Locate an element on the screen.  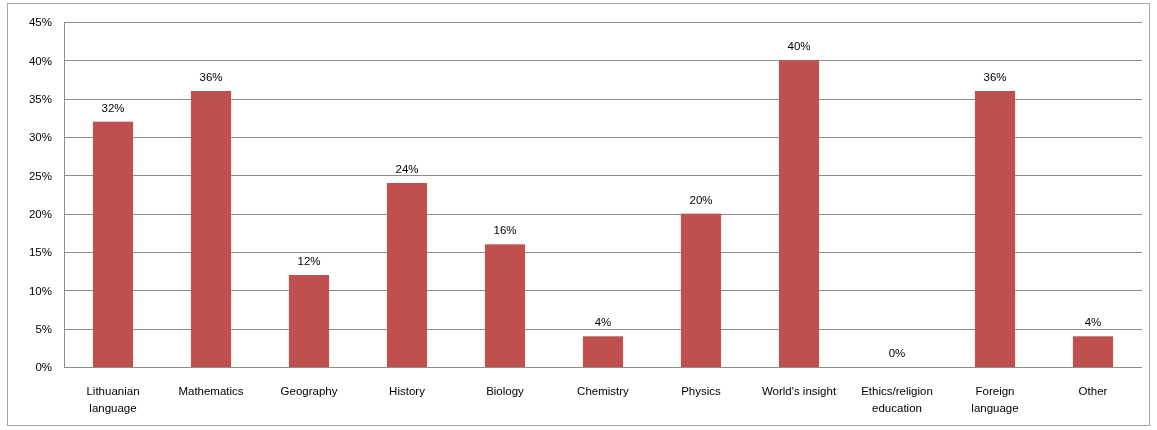
y-tick-label: 35% is located at coordinates (40, 98).